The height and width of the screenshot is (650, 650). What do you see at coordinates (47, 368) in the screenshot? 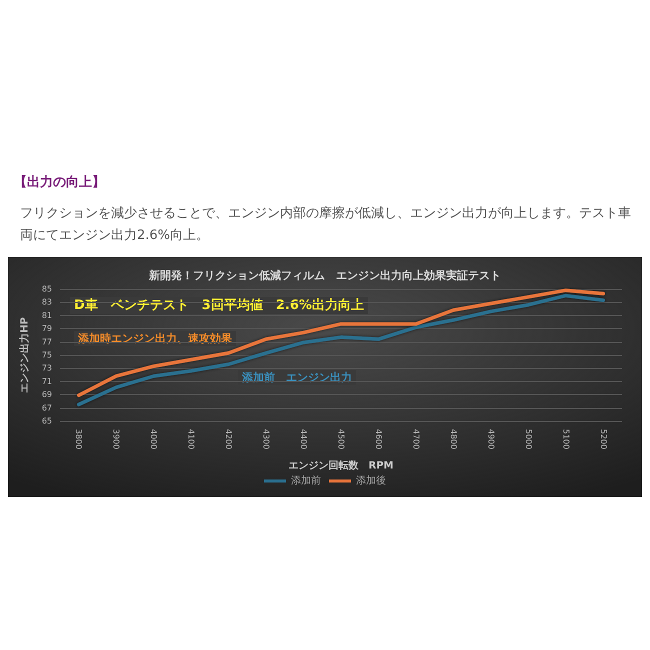
I see `y-tick-label: 73` at bounding box center [47, 368].